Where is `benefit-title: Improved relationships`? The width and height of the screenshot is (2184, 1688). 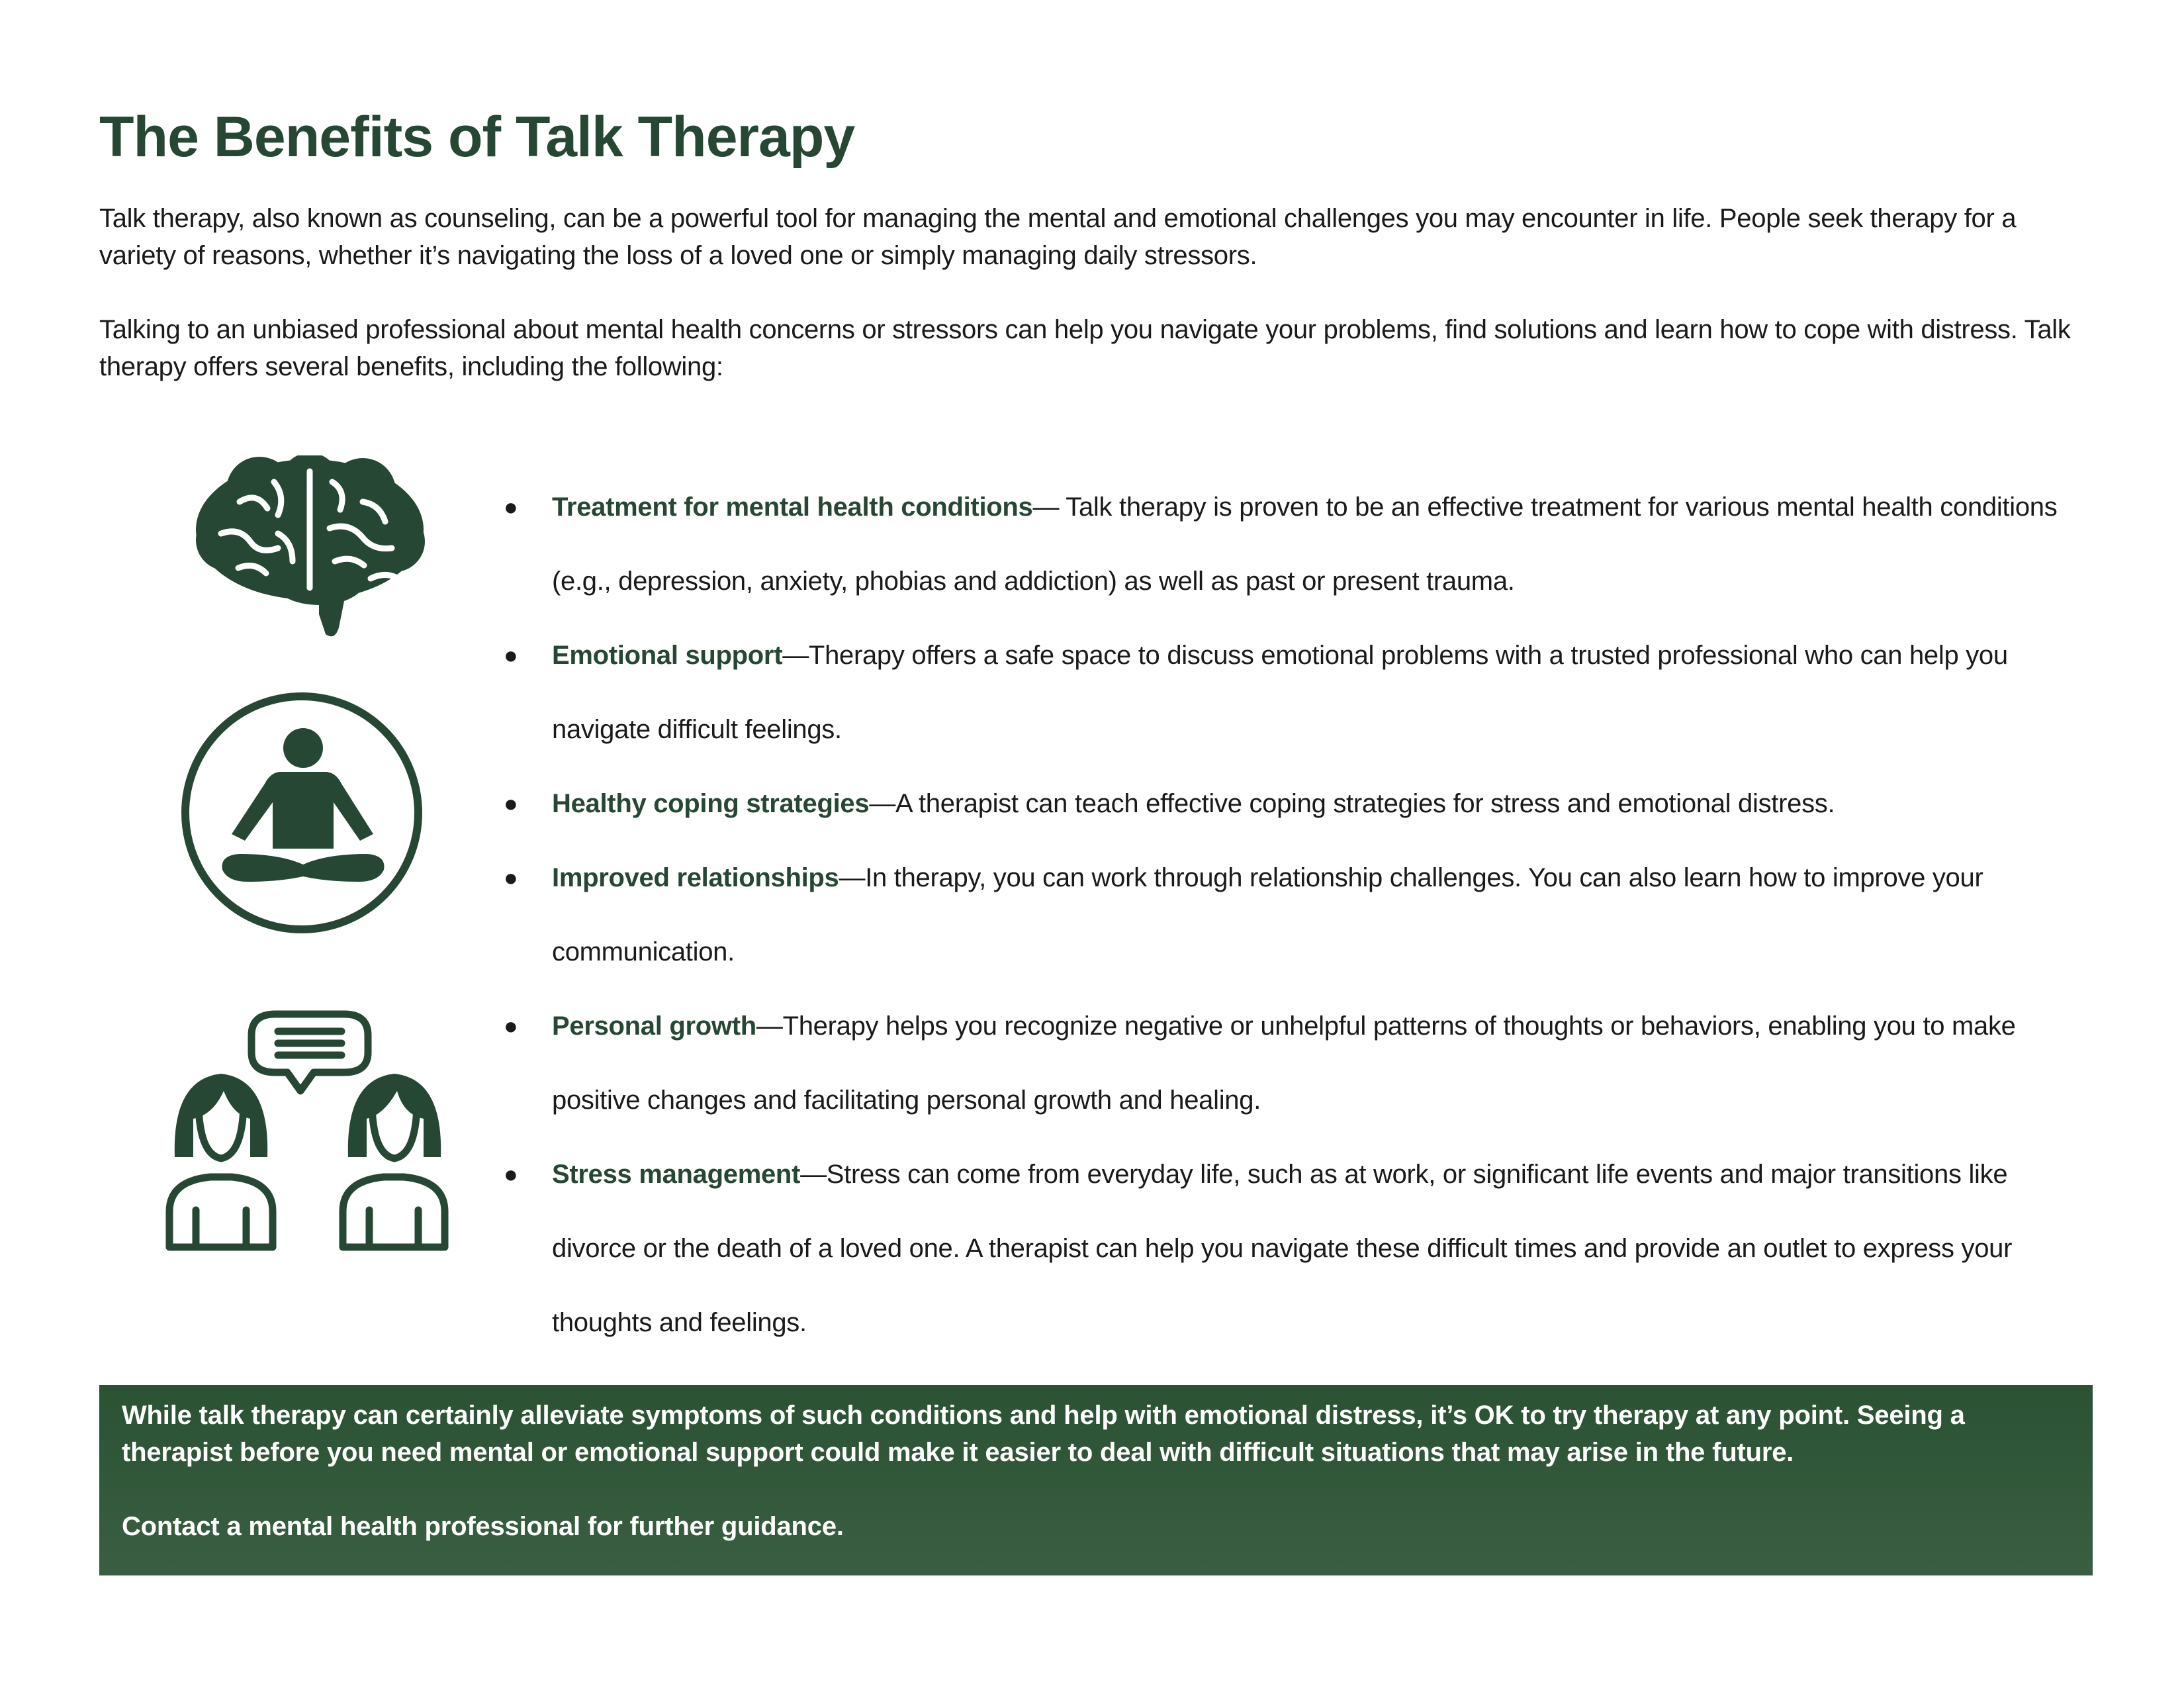
benefit-title: Improved relationships is located at coordinates (695, 877).